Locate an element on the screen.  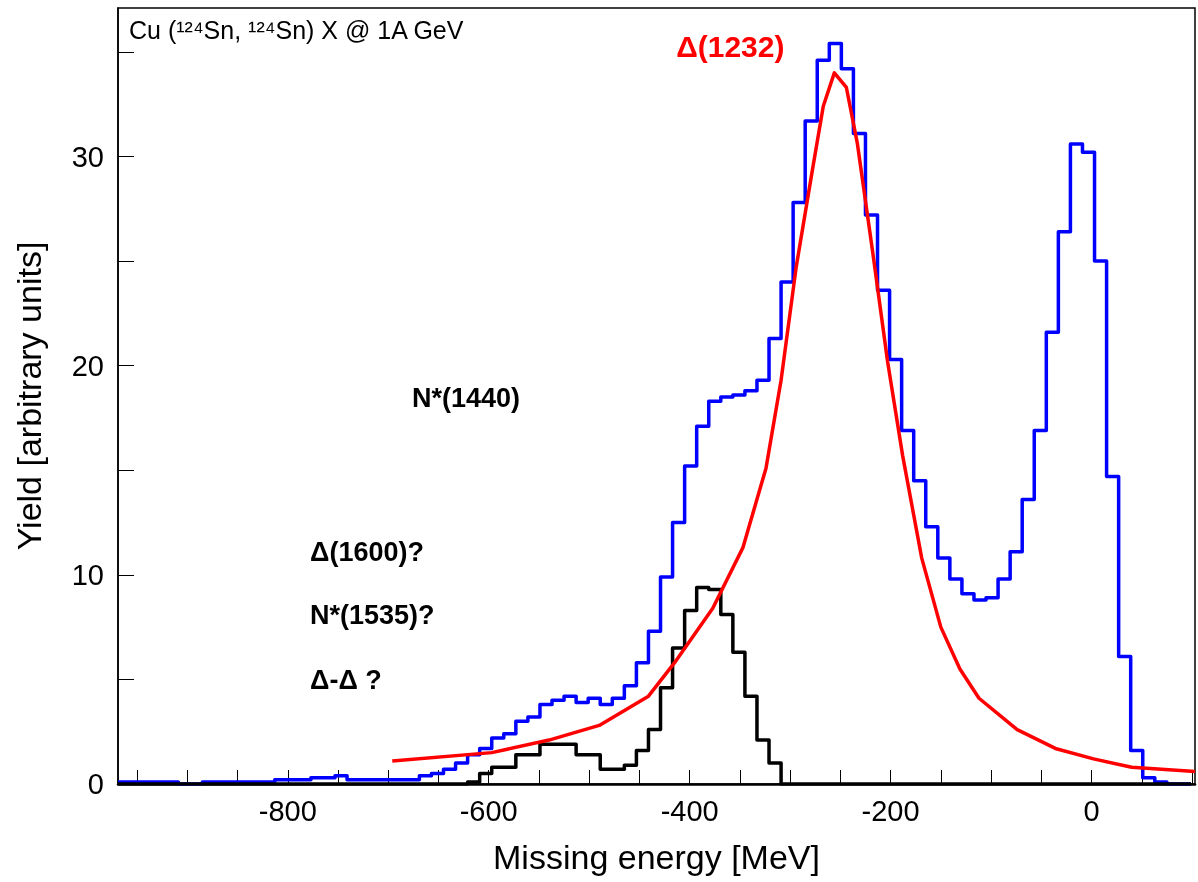
annotation: Δ-Δ ? is located at coordinates (346, 680).